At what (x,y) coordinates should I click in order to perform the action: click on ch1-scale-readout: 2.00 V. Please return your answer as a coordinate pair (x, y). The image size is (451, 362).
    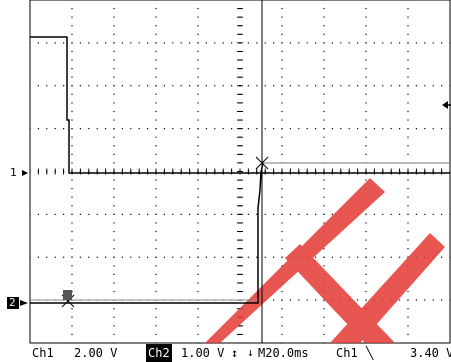
    Looking at the image, I should click on (96, 353).